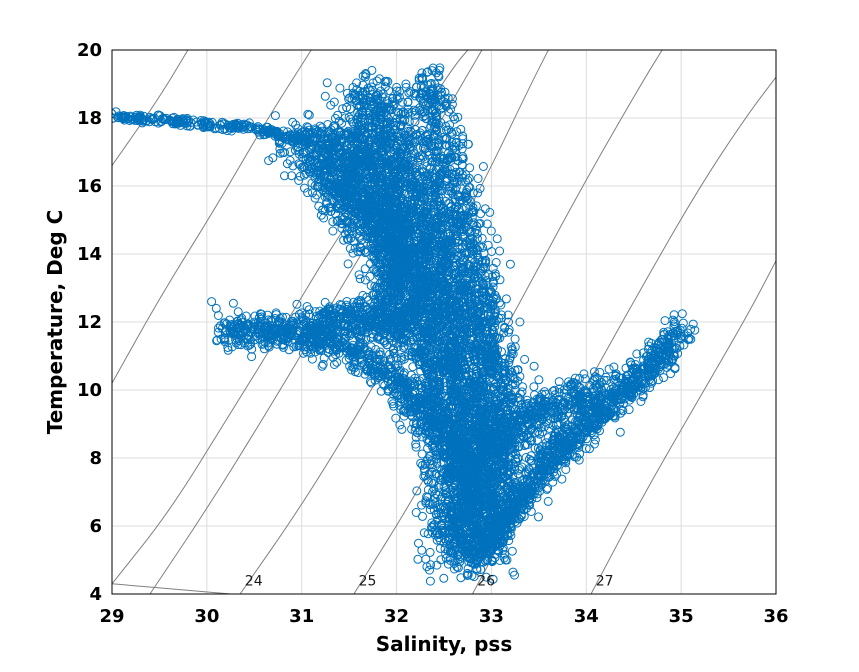  What do you see at coordinates (108, 114) in the screenshot?
I see `data-point` at bounding box center [108, 114].